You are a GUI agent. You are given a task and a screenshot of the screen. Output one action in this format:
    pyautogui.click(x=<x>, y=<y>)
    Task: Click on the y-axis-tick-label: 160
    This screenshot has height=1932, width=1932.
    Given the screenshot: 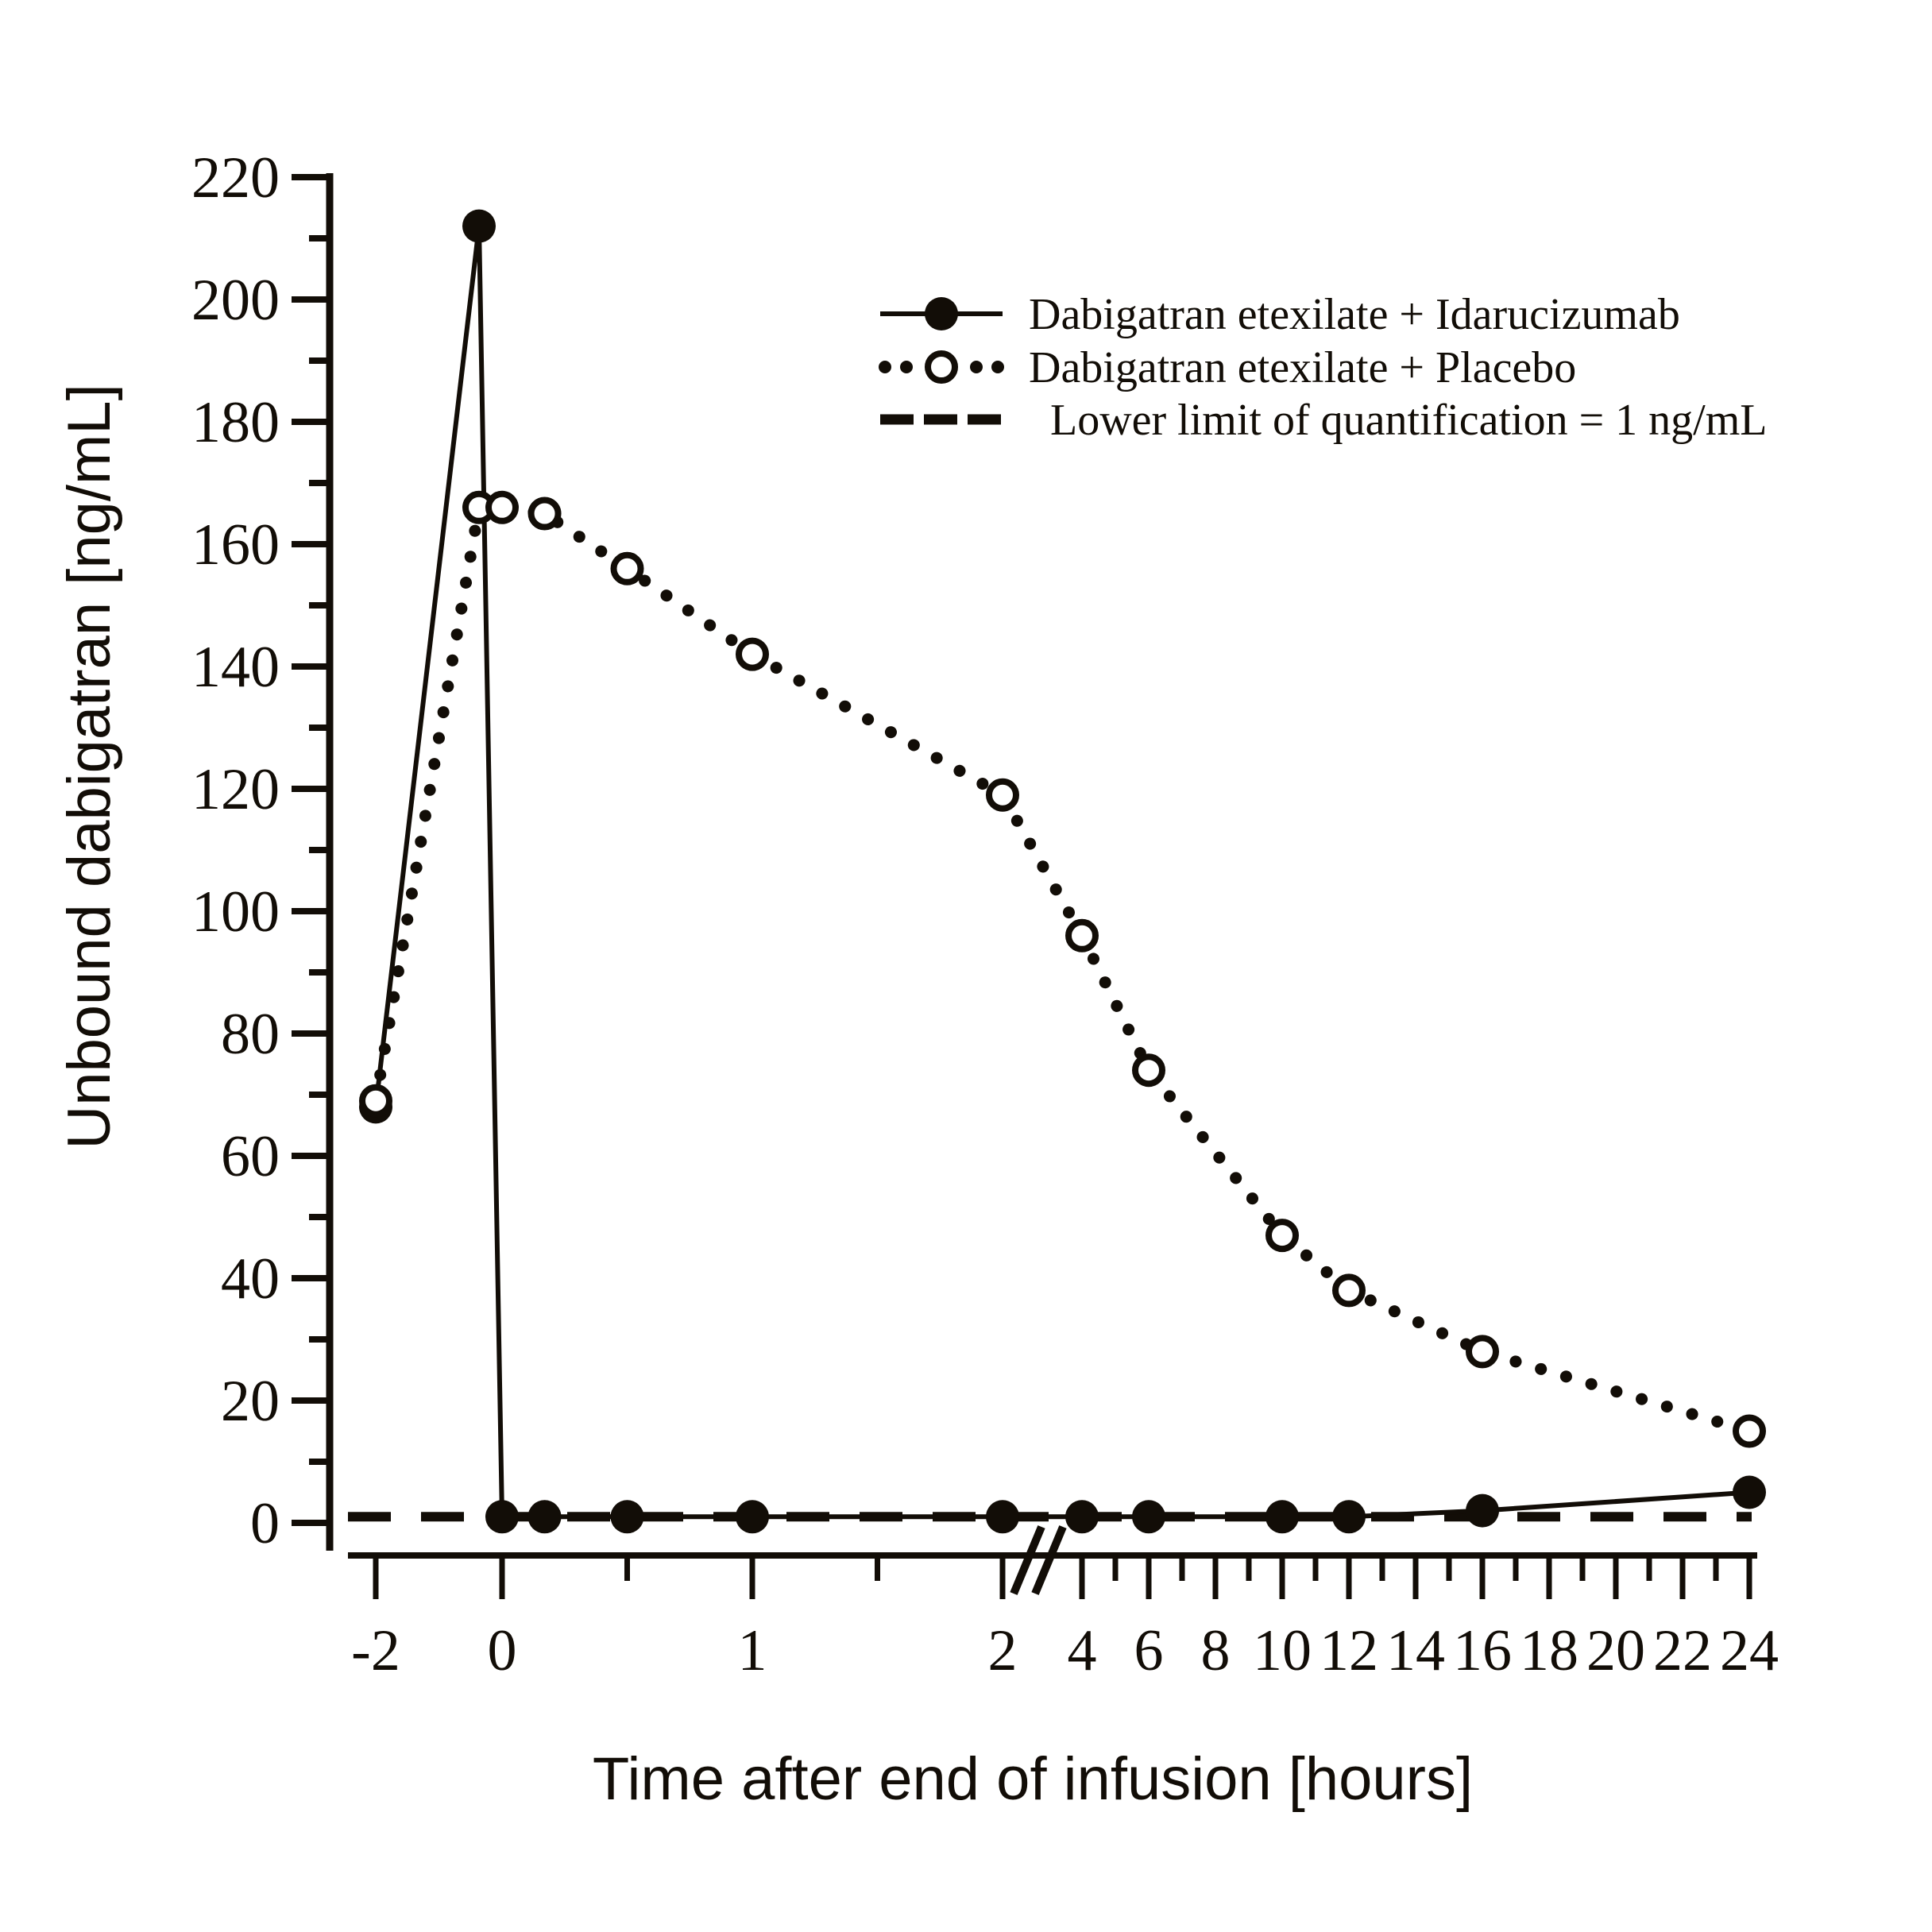 What is the action you would take?
    pyautogui.click(x=236, y=545)
    